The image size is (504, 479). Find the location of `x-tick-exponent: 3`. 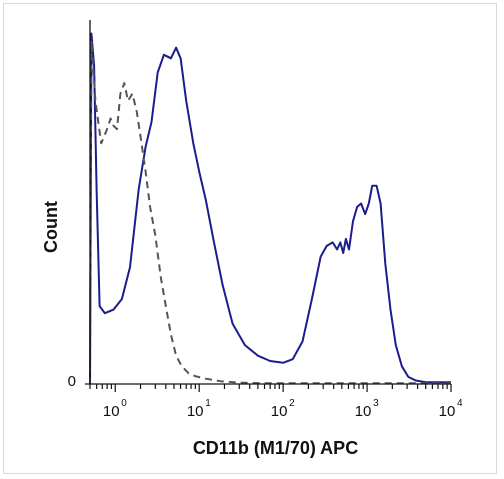

x-tick-exponent: 3 is located at coordinates (376, 403).